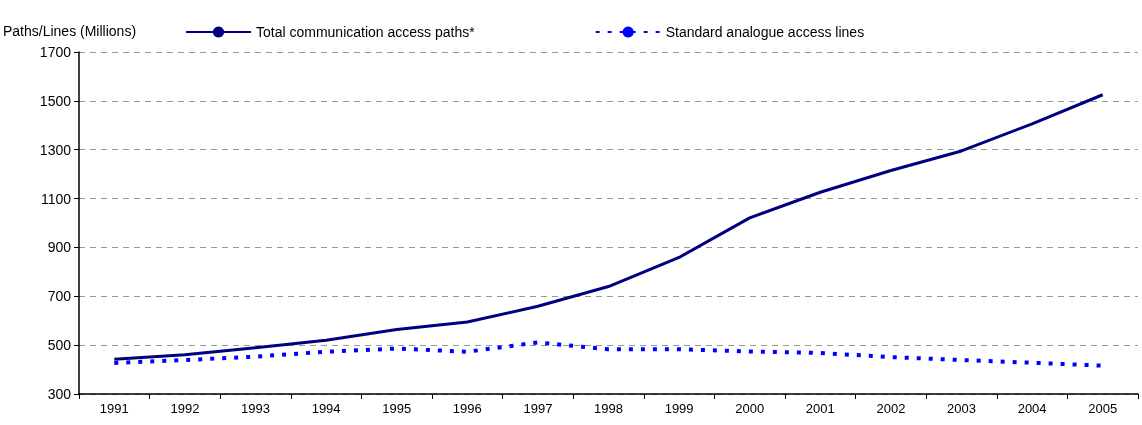 This screenshot has width=1142, height=425. What do you see at coordinates (820, 408) in the screenshot?
I see `x-tick-label: 2001` at bounding box center [820, 408].